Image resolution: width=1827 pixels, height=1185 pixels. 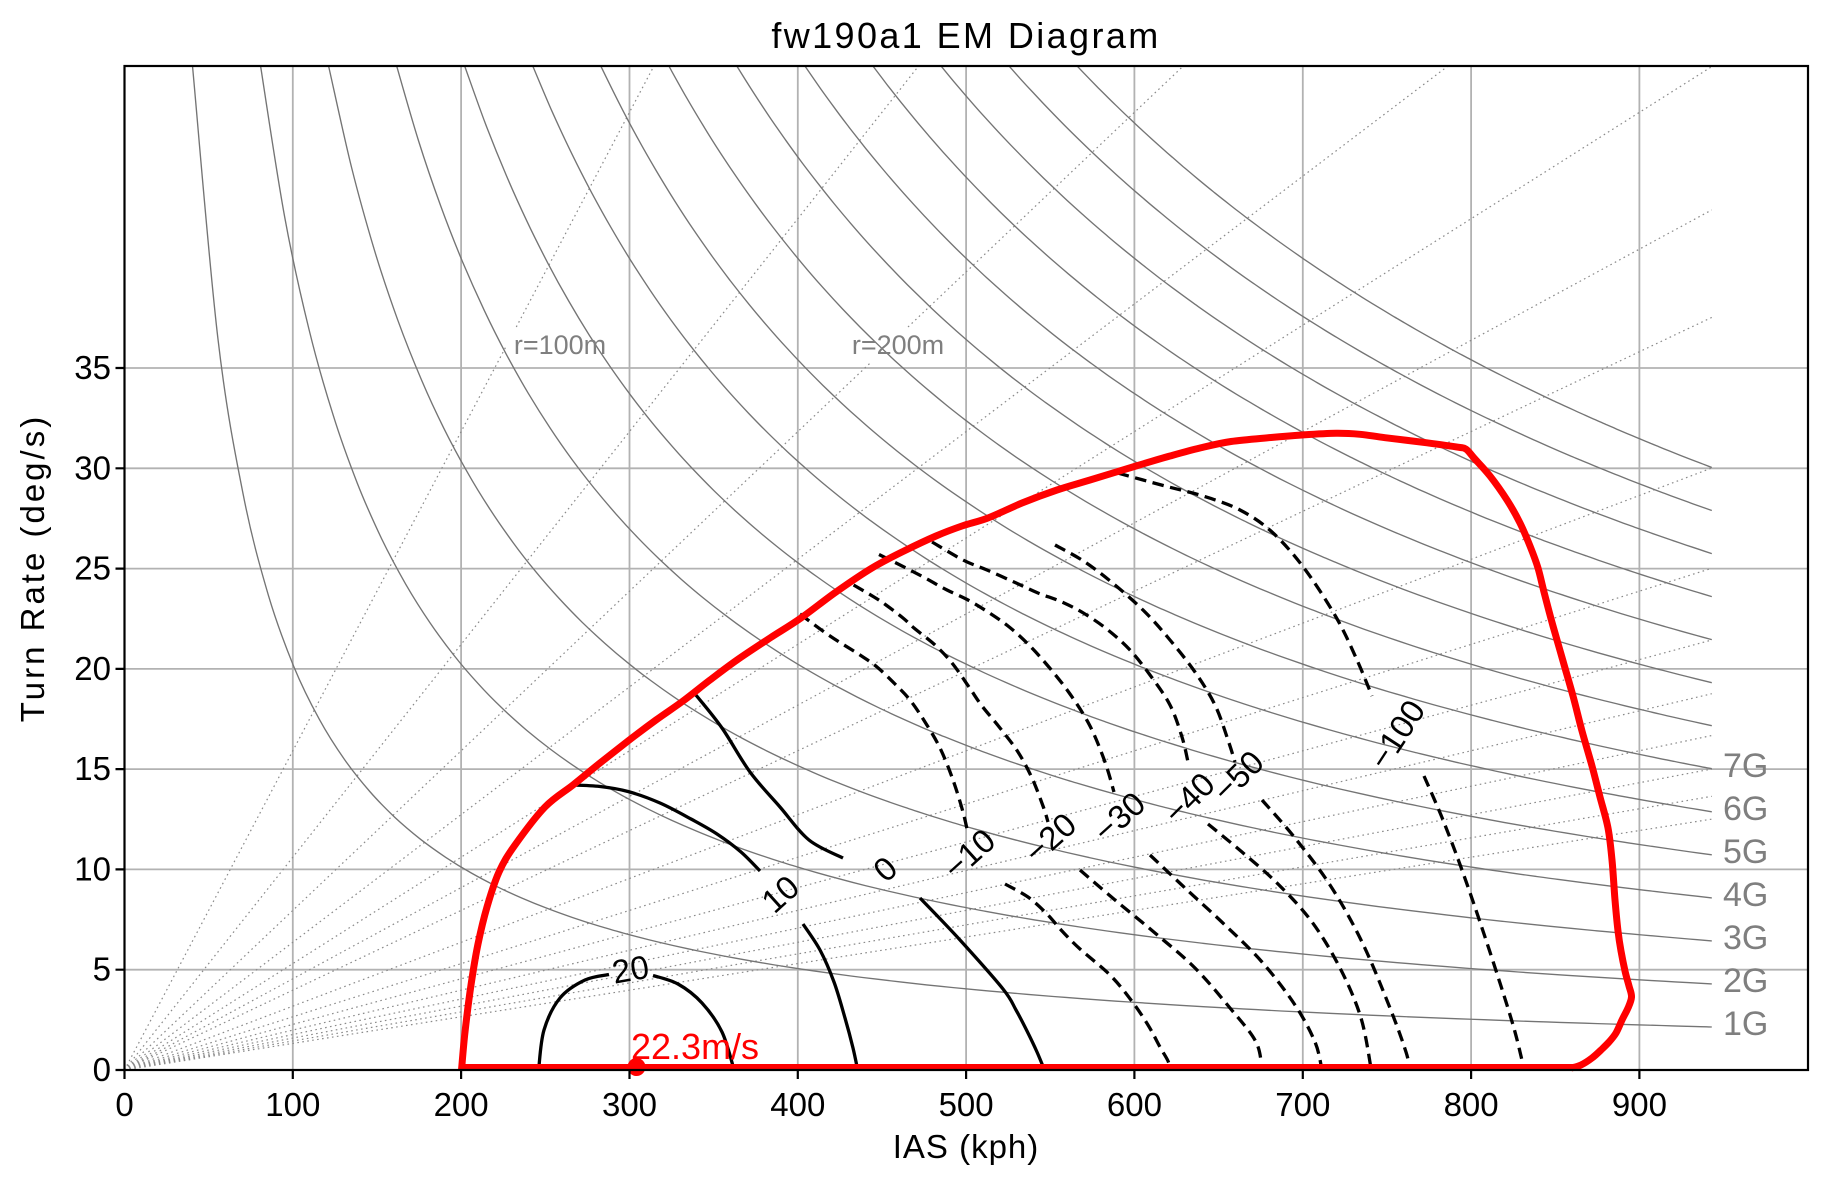 I want to click on svg-text: r=100m, so click(x=560, y=345).